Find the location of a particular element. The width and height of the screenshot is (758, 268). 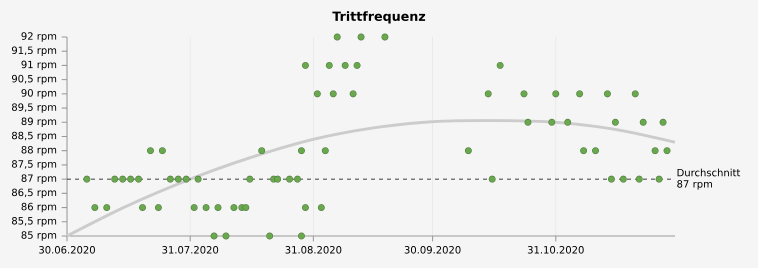

x-tick-label: 30.09.2020 is located at coordinates (432, 250).